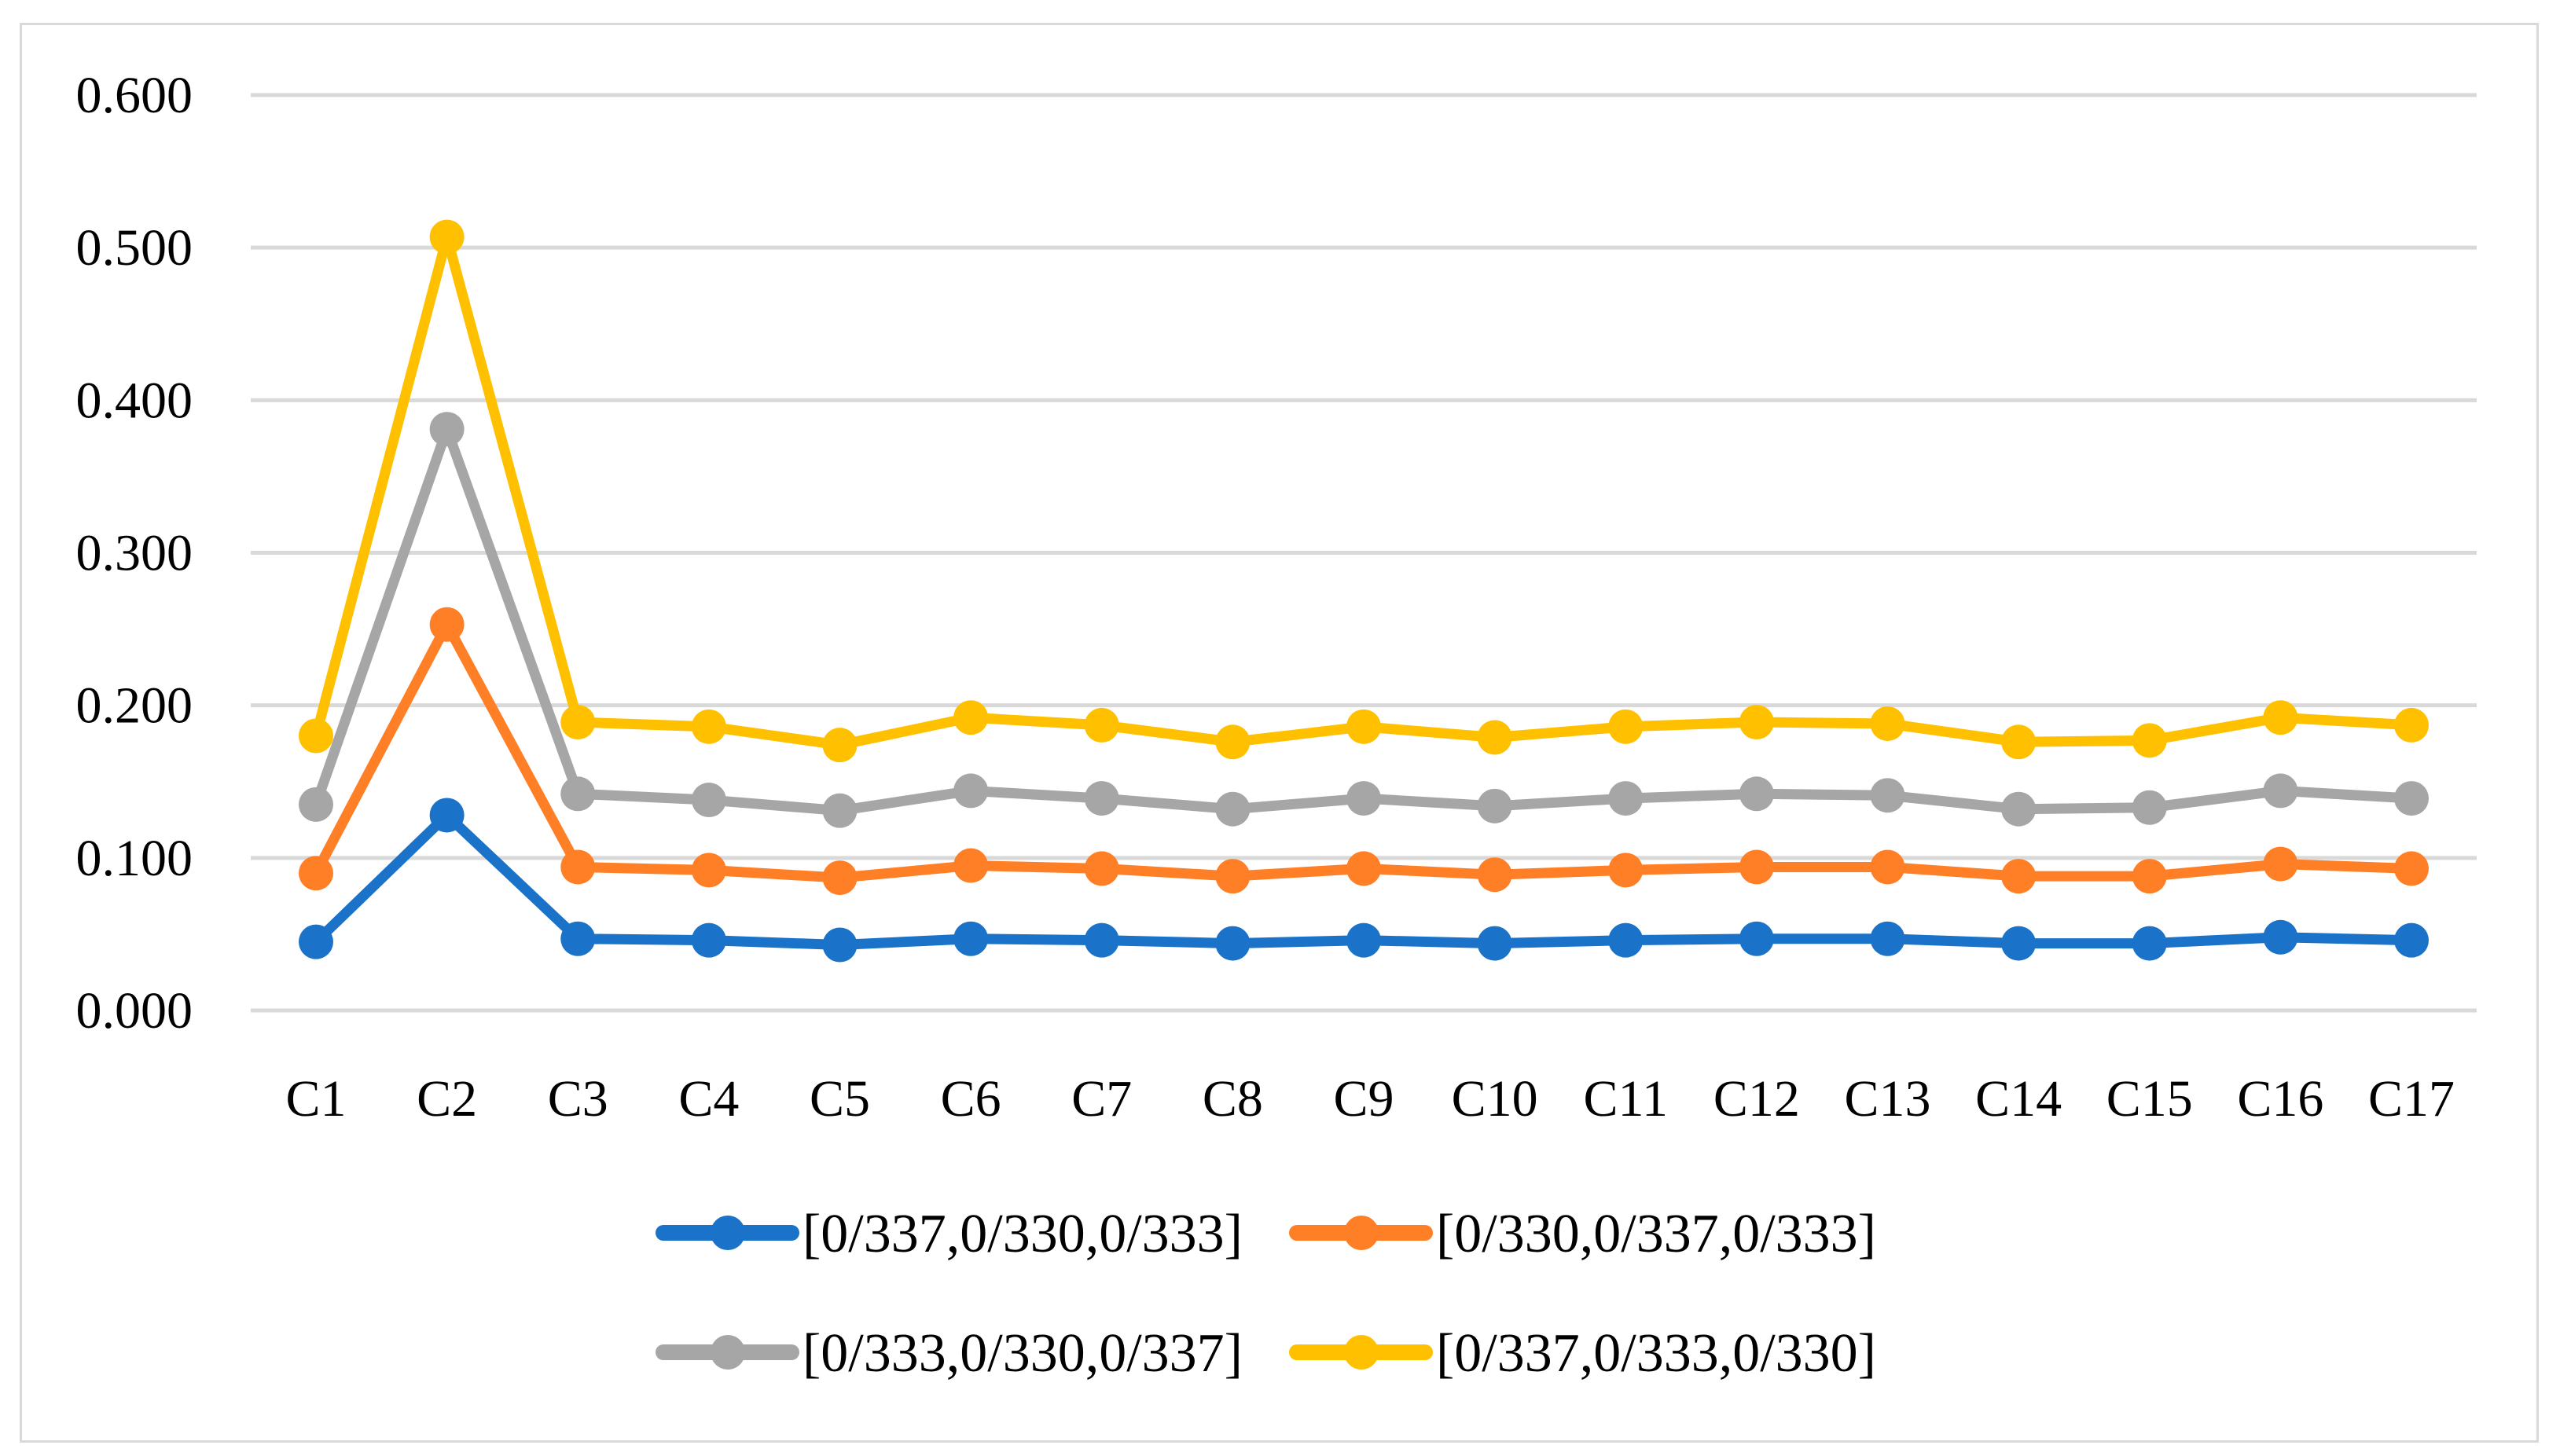 The height and width of the screenshot is (1456, 2560). What do you see at coordinates (2018, 1099) in the screenshot?
I see `x-tick-label: C14` at bounding box center [2018, 1099].